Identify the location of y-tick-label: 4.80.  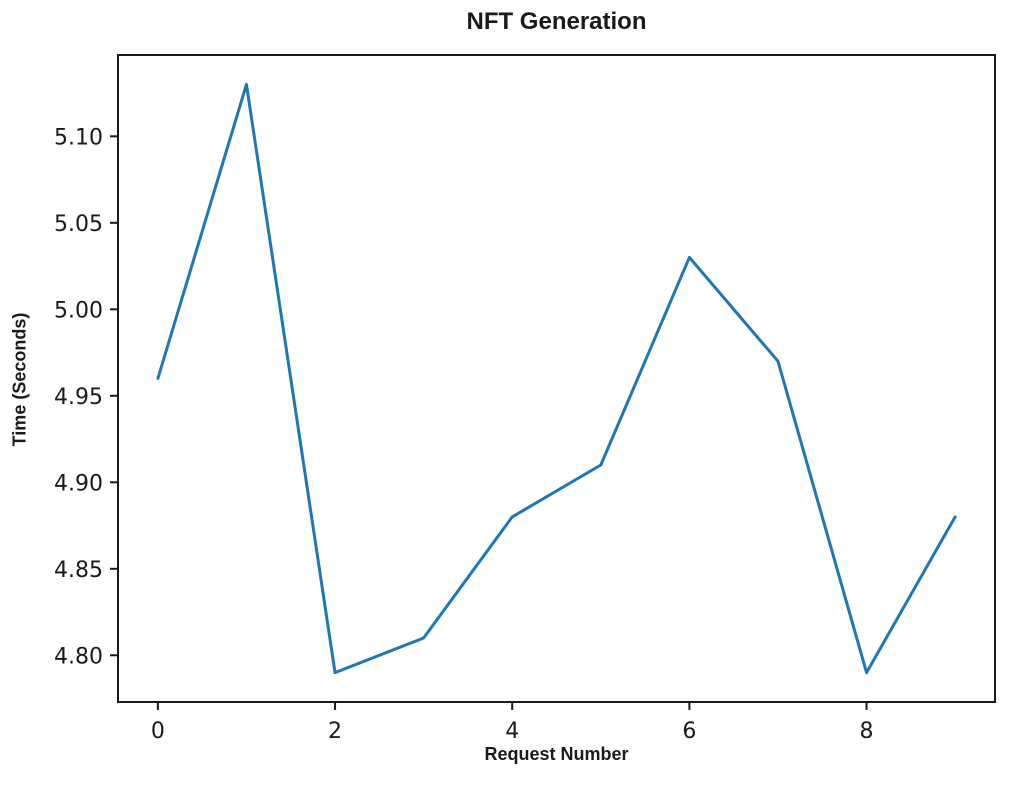
(78, 656).